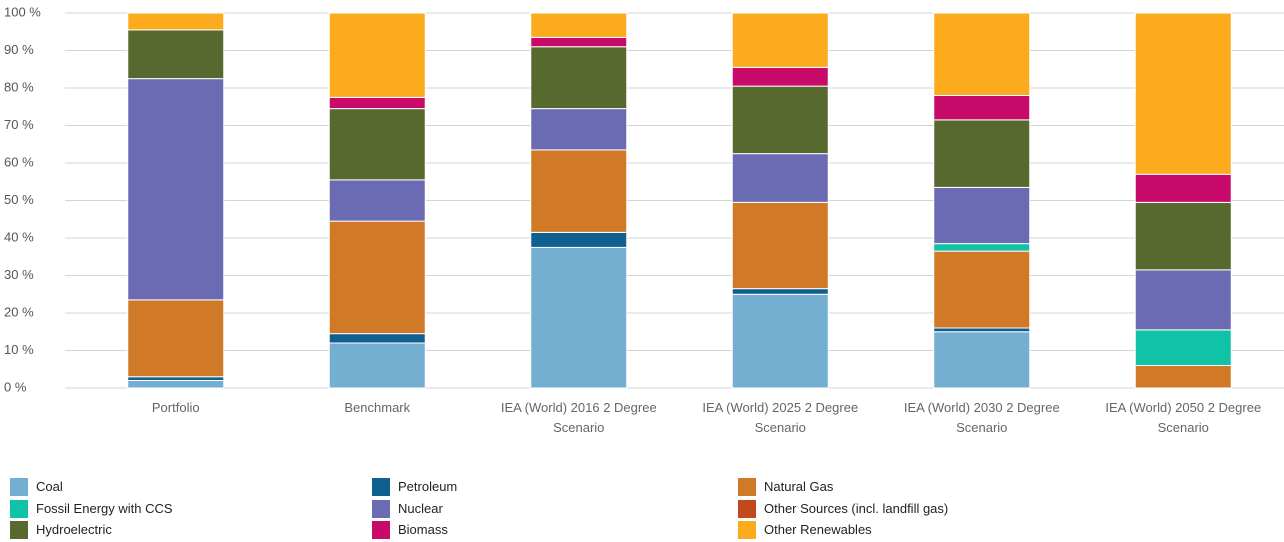  Describe the element at coordinates (19, 199) in the screenshot. I see `y-tick-label: 50 %` at that location.